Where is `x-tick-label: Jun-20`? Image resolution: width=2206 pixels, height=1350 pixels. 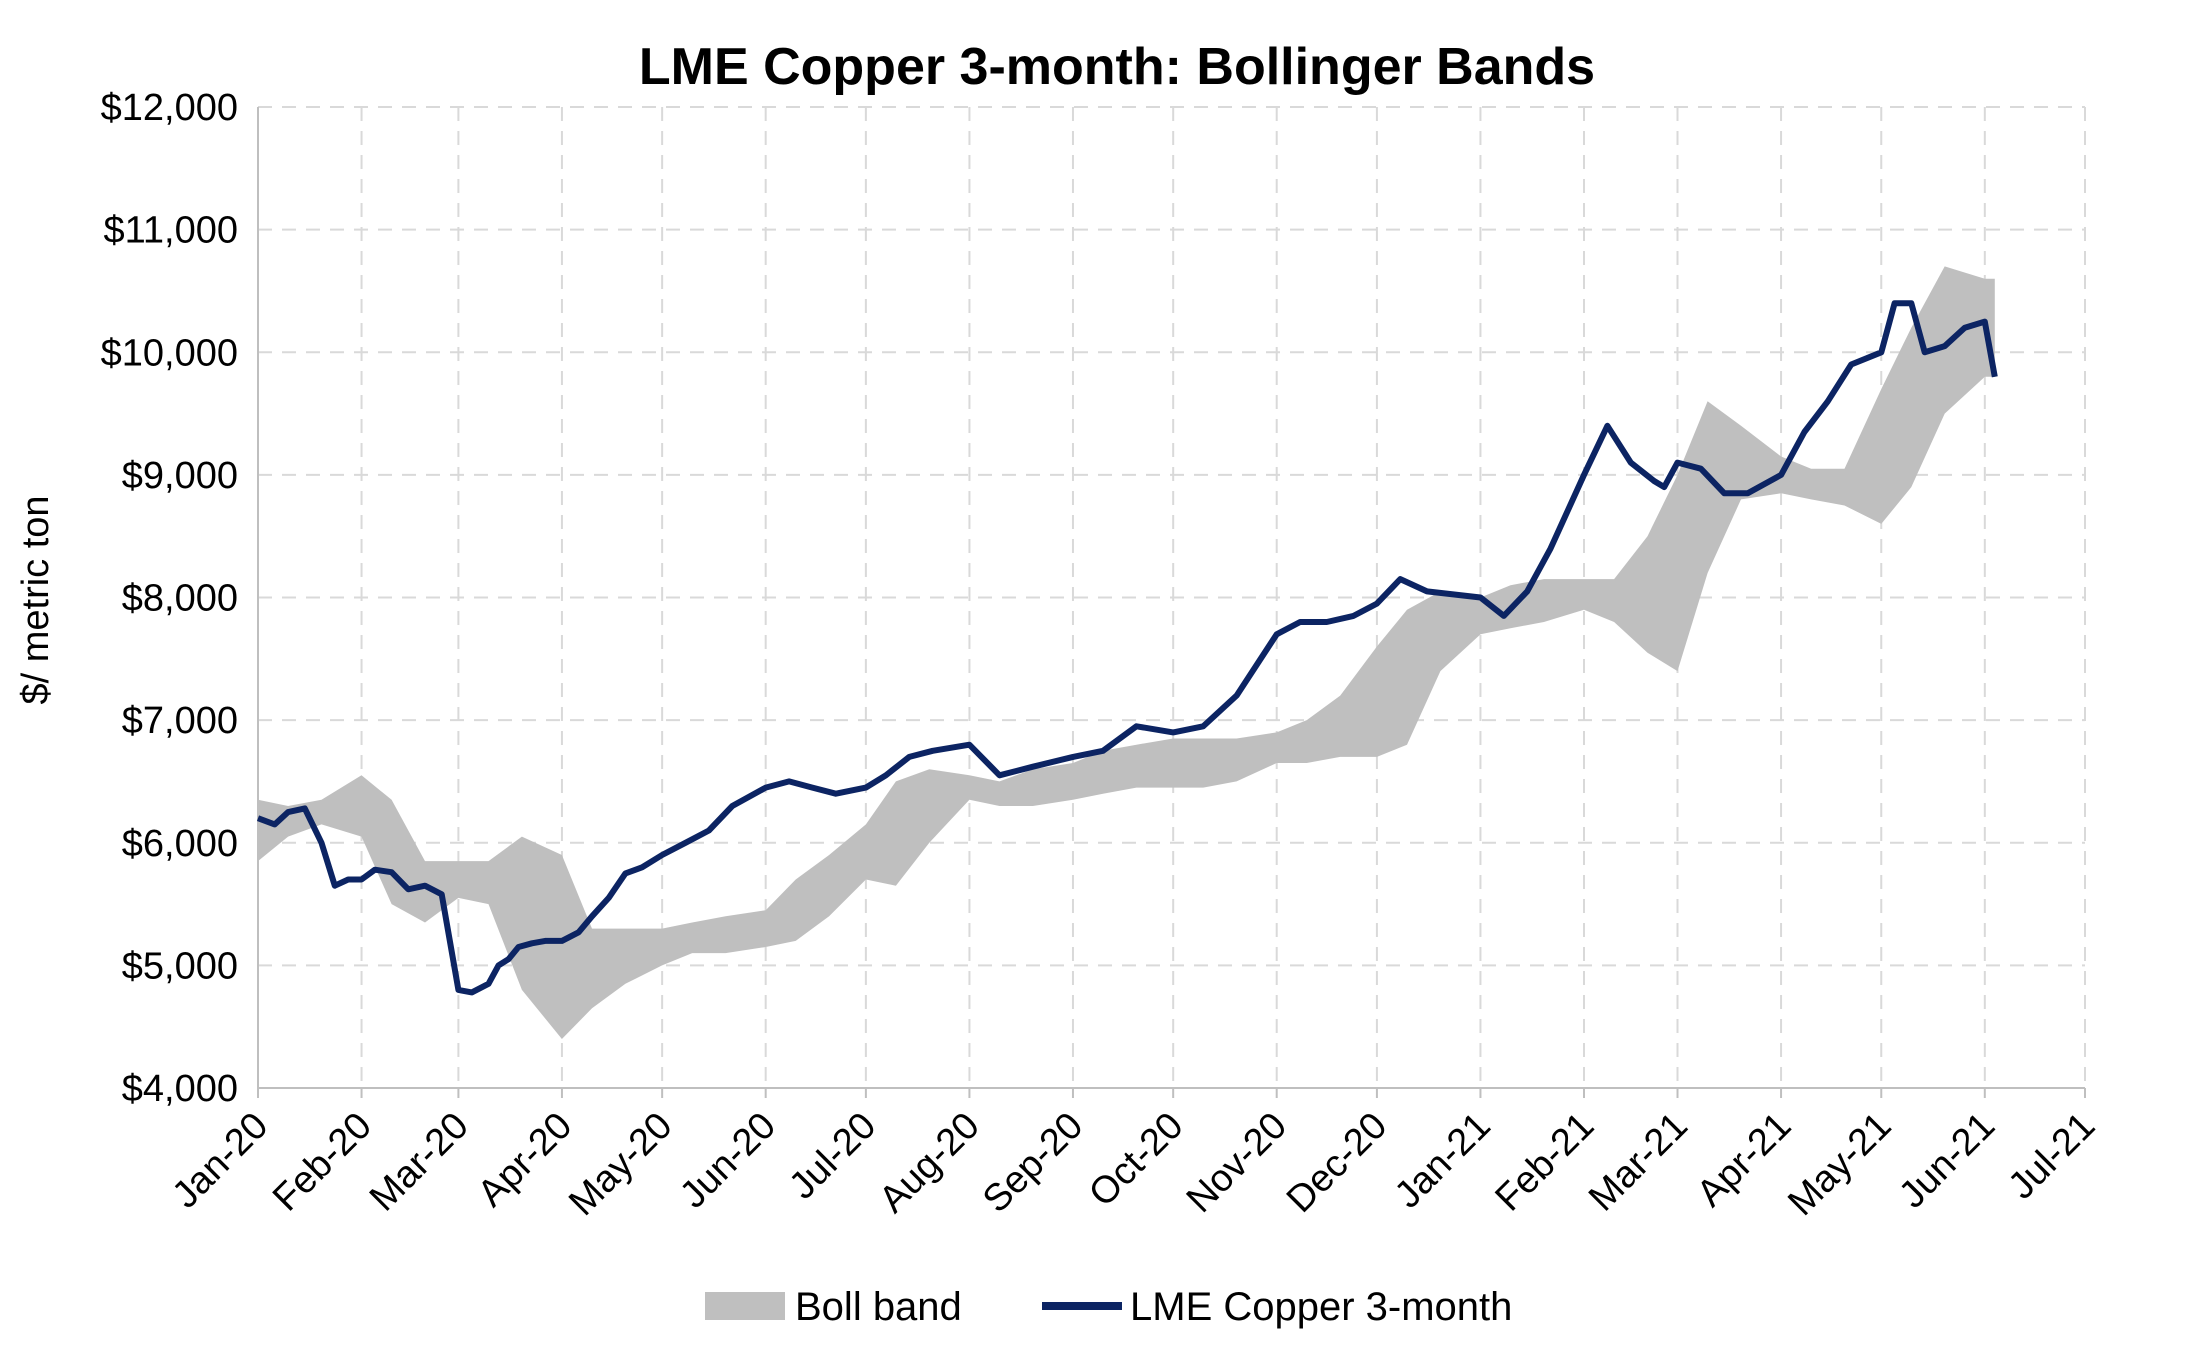
x-tick-label: Jun-20 is located at coordinates (728, 1161).